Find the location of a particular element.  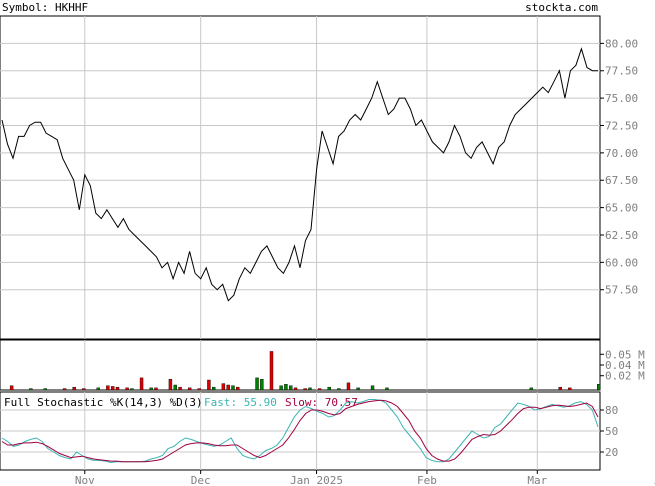

price-tick-label: 67.50 is located at coordinates (621, 180).